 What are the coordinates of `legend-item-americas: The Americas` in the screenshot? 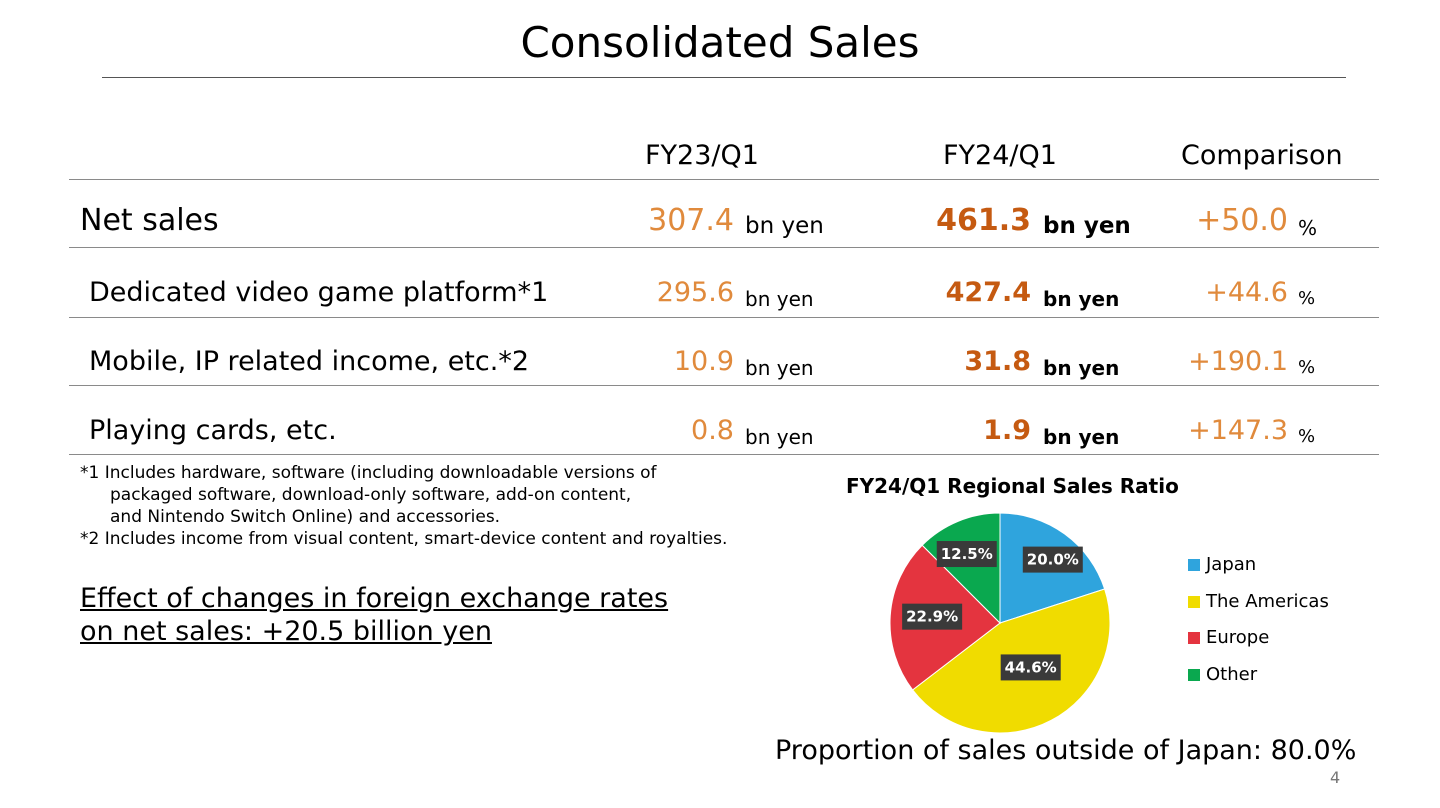 It's located at (1258, 609).